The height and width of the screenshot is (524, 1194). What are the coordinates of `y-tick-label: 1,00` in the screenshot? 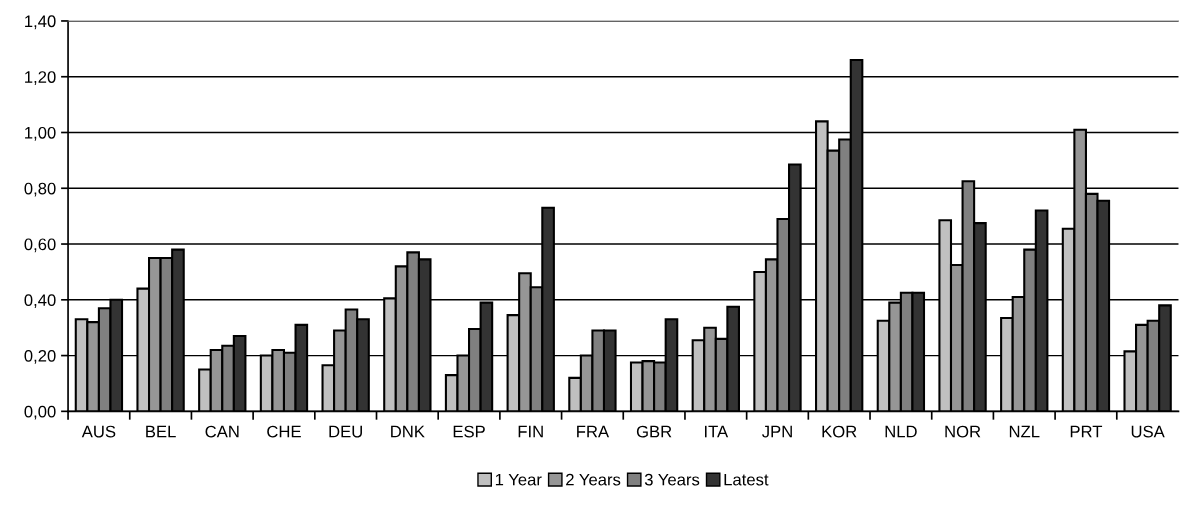 It's located at (40, 133).